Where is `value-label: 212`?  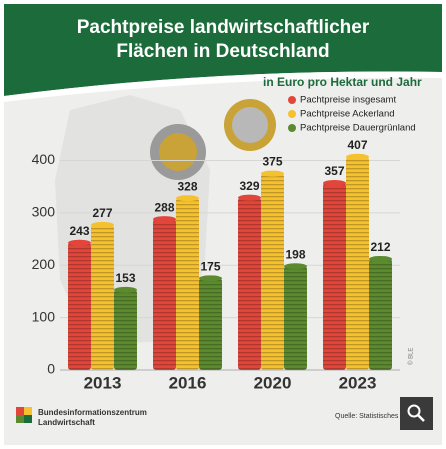
value-label: 212 is located at coordinates (380, 247).